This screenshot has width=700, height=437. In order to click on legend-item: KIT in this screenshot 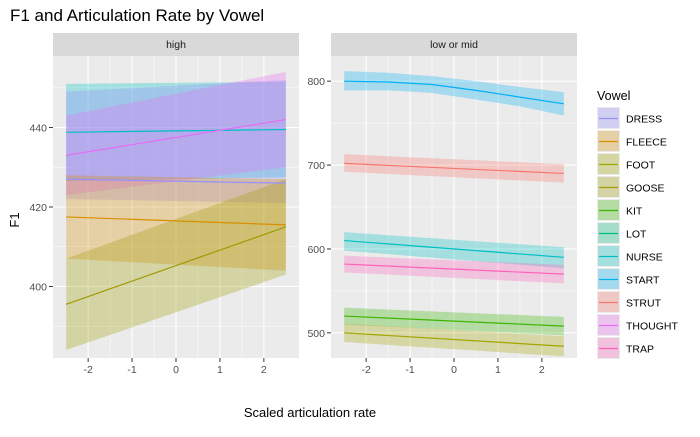, I will do `click(620, 210)`.